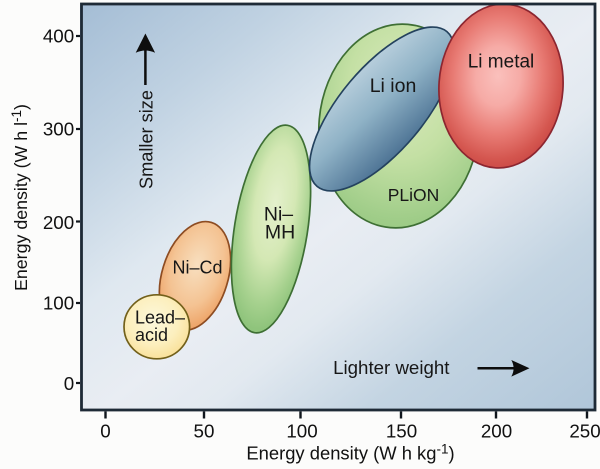 This screenshot has width=600, height=469. Describe the element at coordinates (204, 431) in the screenshot. I see `svg-text: 50` at that location.